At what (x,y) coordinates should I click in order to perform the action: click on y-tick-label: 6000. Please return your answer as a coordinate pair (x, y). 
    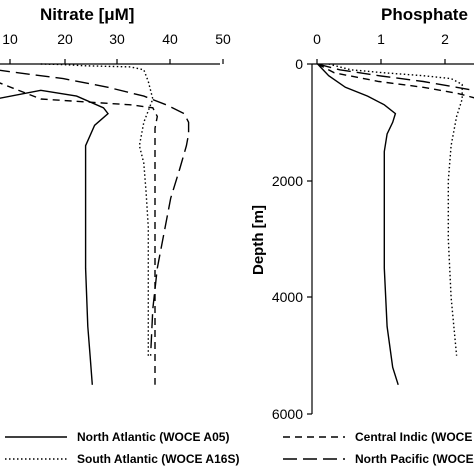
    Looking at the image, I should click on (287, 414).